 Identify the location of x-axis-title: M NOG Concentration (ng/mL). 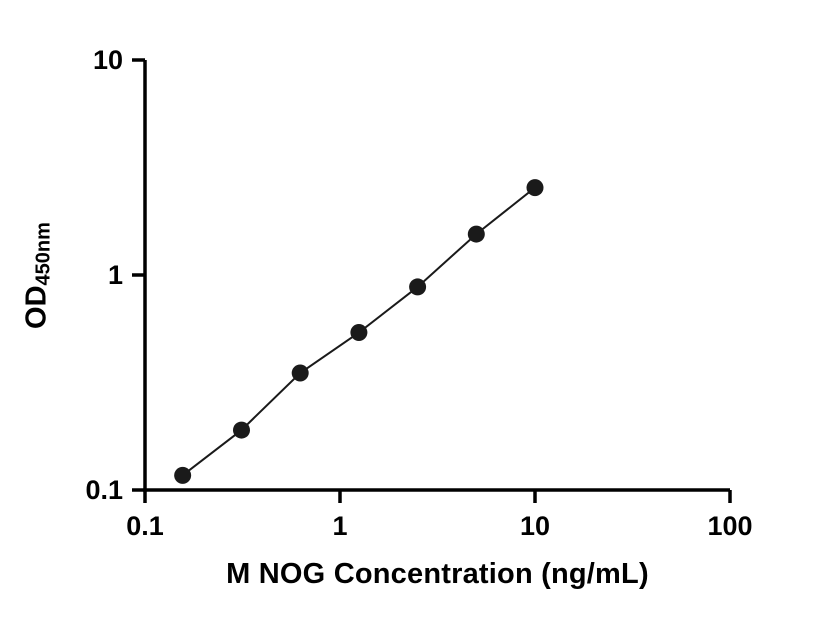
(437, 574).